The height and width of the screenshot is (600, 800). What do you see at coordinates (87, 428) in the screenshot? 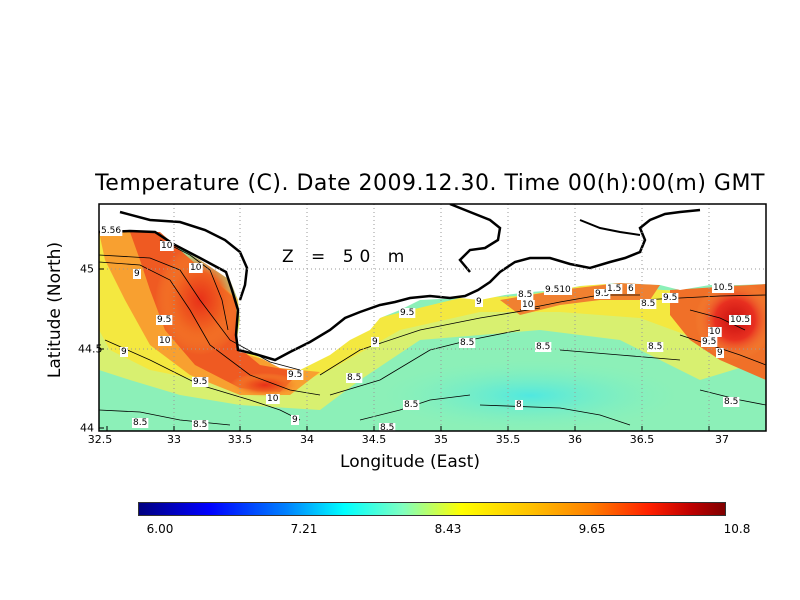
I see `y-tick-label: 44` at bounding box center [87, 428].